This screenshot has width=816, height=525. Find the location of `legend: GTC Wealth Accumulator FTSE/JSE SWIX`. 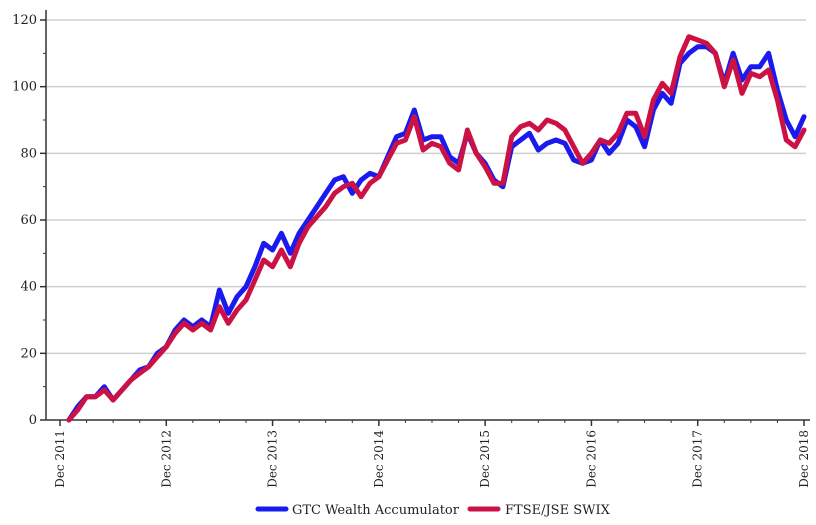

legend: GTC Wealth Accumulator FTSE/JSE SWIX is located at coordinates (433, 510).